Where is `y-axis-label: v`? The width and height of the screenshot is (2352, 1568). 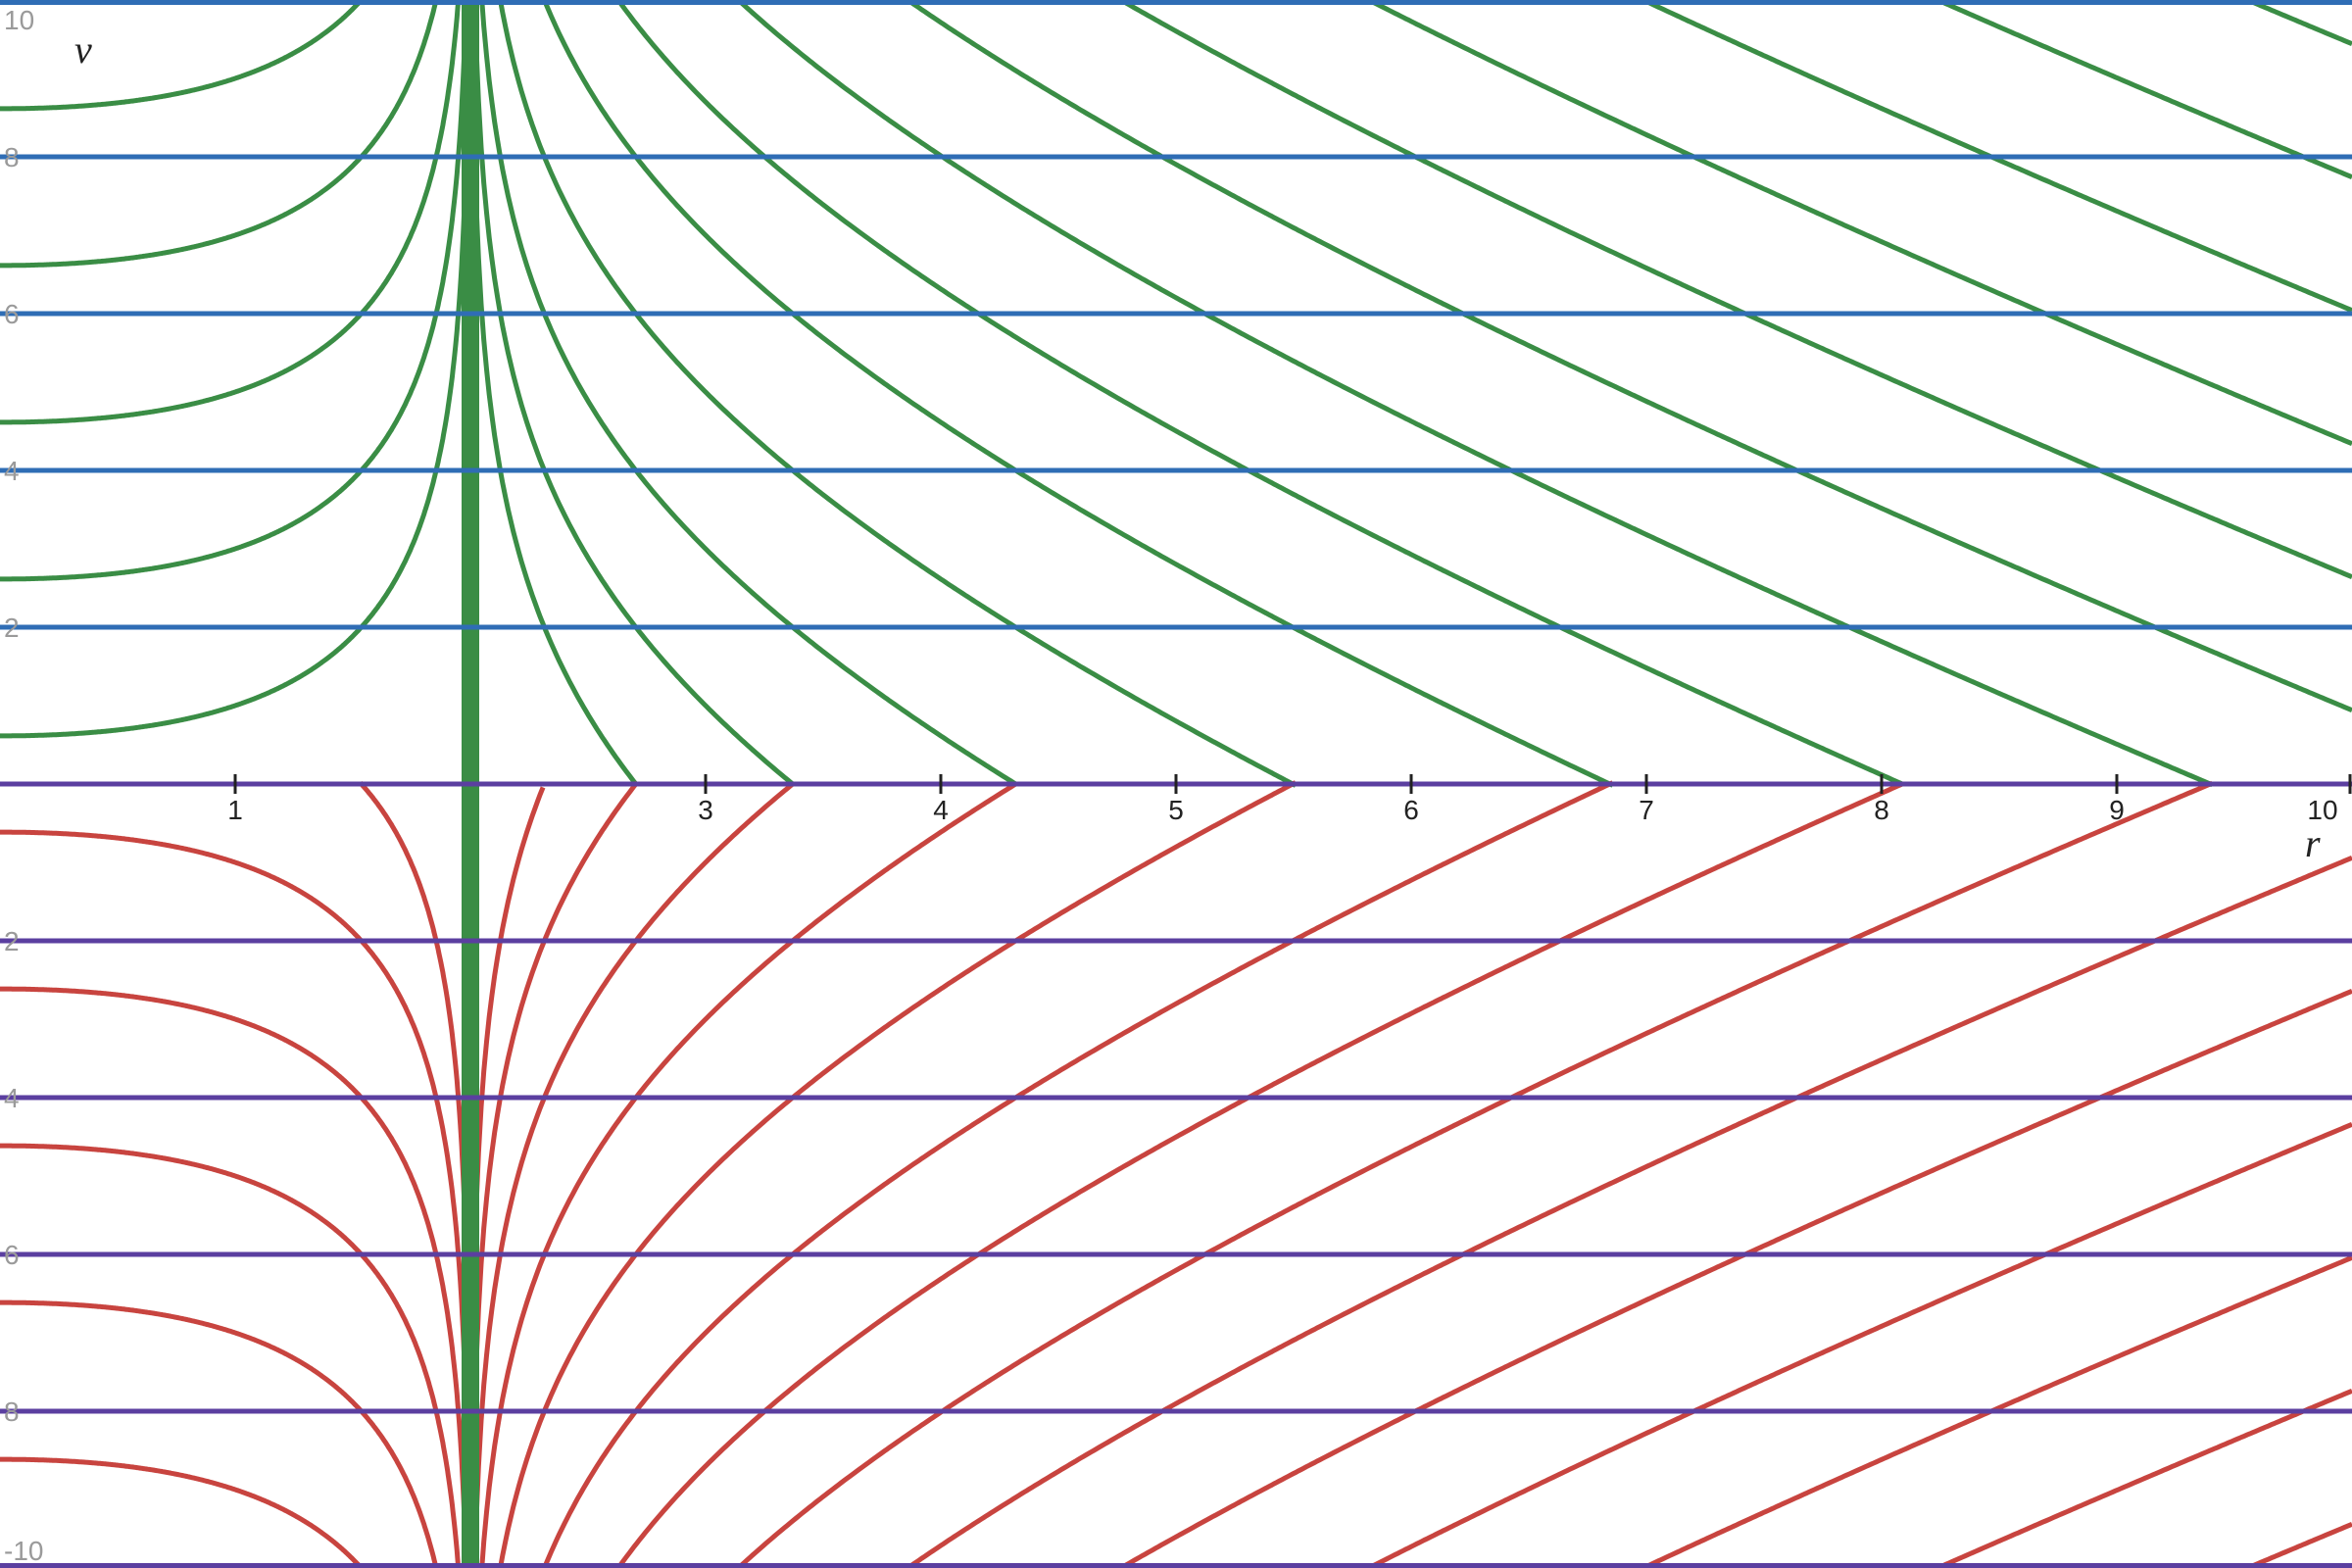 y-axis-label: v is located at coordinates (83, 49).